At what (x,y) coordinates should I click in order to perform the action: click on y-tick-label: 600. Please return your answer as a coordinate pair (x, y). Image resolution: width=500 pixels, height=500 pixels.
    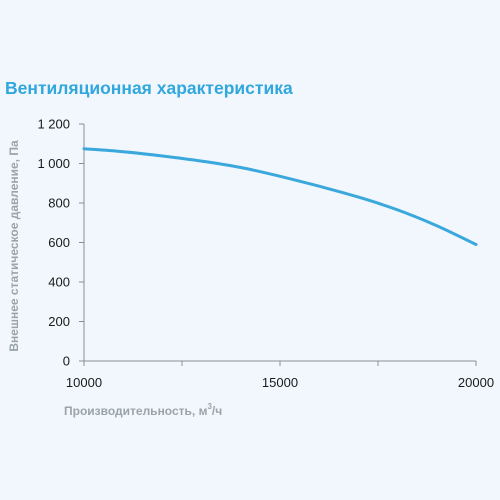
    Looking at the image, I should click on (59, 242).